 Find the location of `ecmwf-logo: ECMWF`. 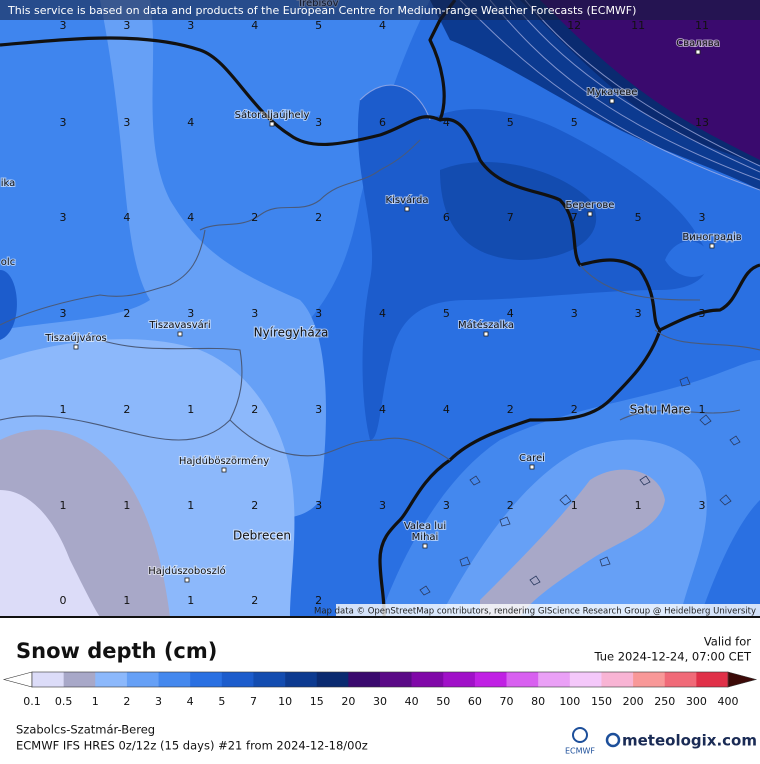

ecmwf-logo: ECMWF is located at coordinates (580, 741).